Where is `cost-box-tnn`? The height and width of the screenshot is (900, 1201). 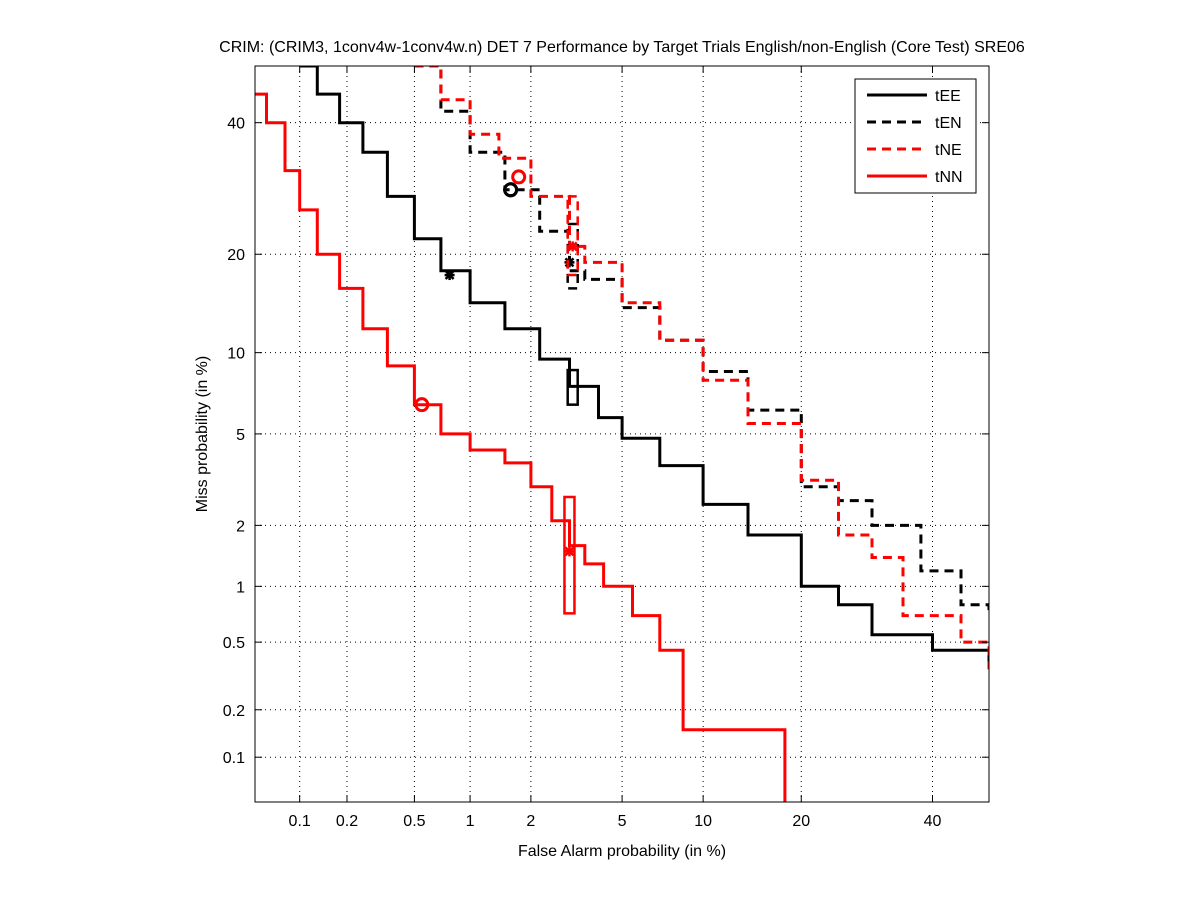
cost-box-tnn is located at coordinates (569, 555).